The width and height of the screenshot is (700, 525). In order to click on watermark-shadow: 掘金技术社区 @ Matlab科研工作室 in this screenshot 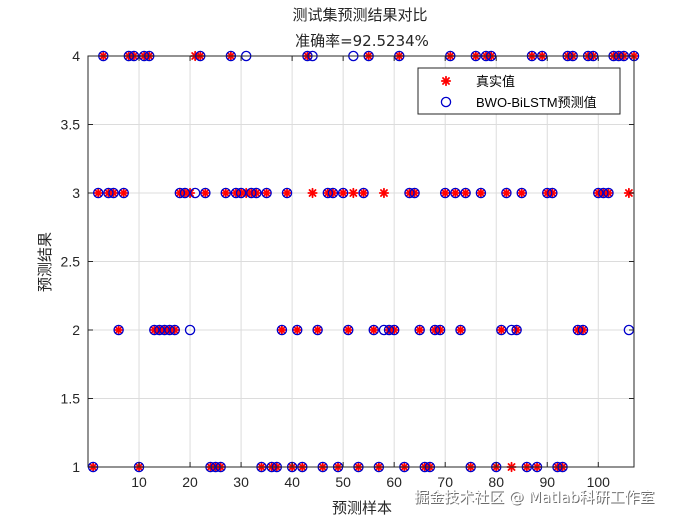, I will do `click(535, 498)`.